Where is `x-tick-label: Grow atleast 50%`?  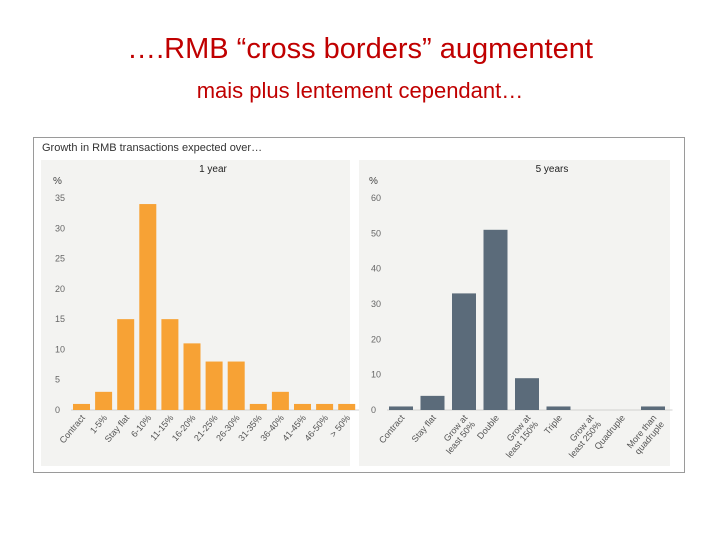 x-tick-label: Grow atleast 50% is located at coordinates (456, 434).